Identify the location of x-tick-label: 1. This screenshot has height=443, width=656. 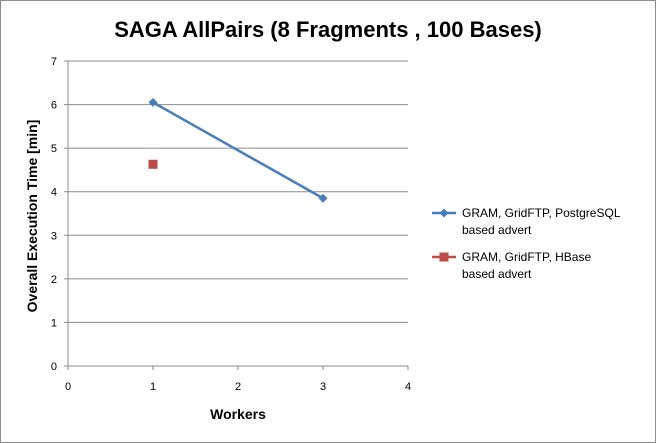
(153, 387).